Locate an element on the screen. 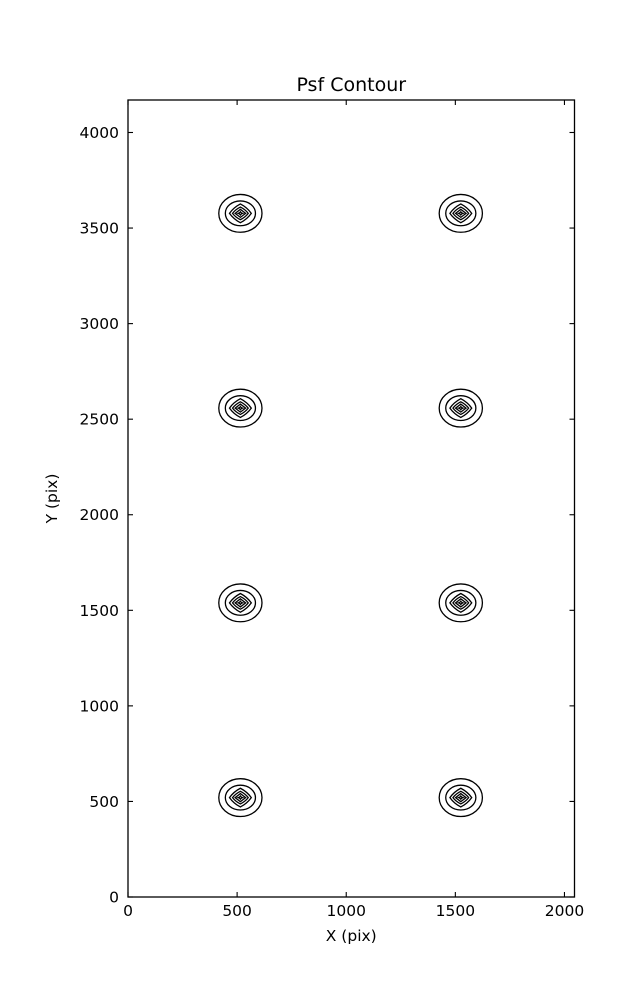  x-tick-label: 500 is located at coordinates (237, 911).